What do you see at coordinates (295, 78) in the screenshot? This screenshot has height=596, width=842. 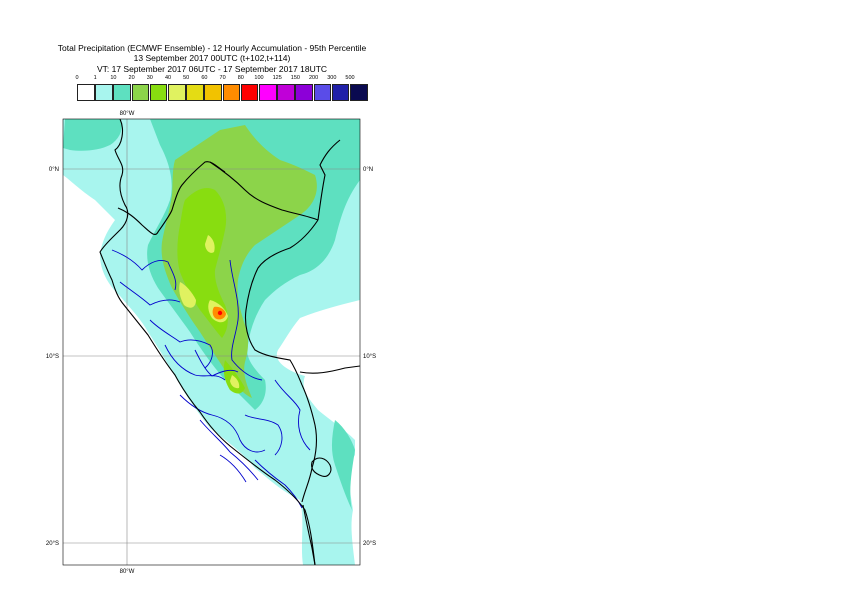 I see `legend-threshold-label: 150` at bounding box center [295, 78].